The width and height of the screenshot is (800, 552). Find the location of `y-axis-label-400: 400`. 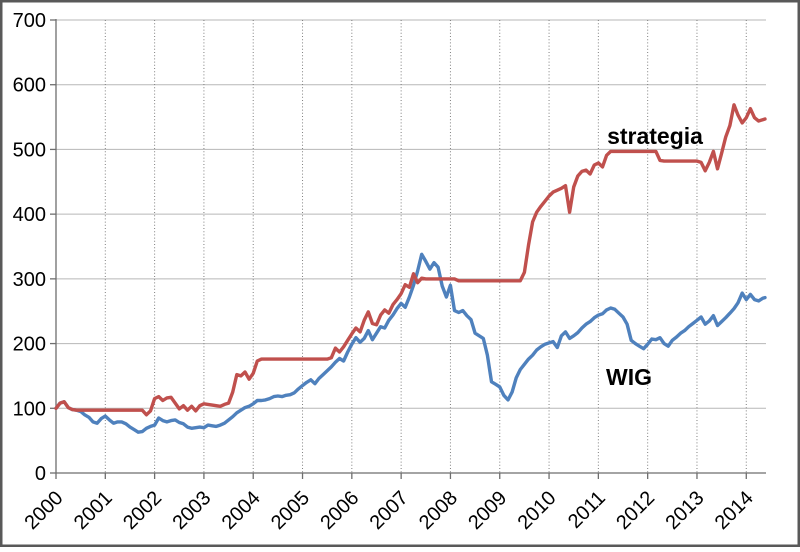

y-axis-label-400: 400 is located at coordinates (29, 215).